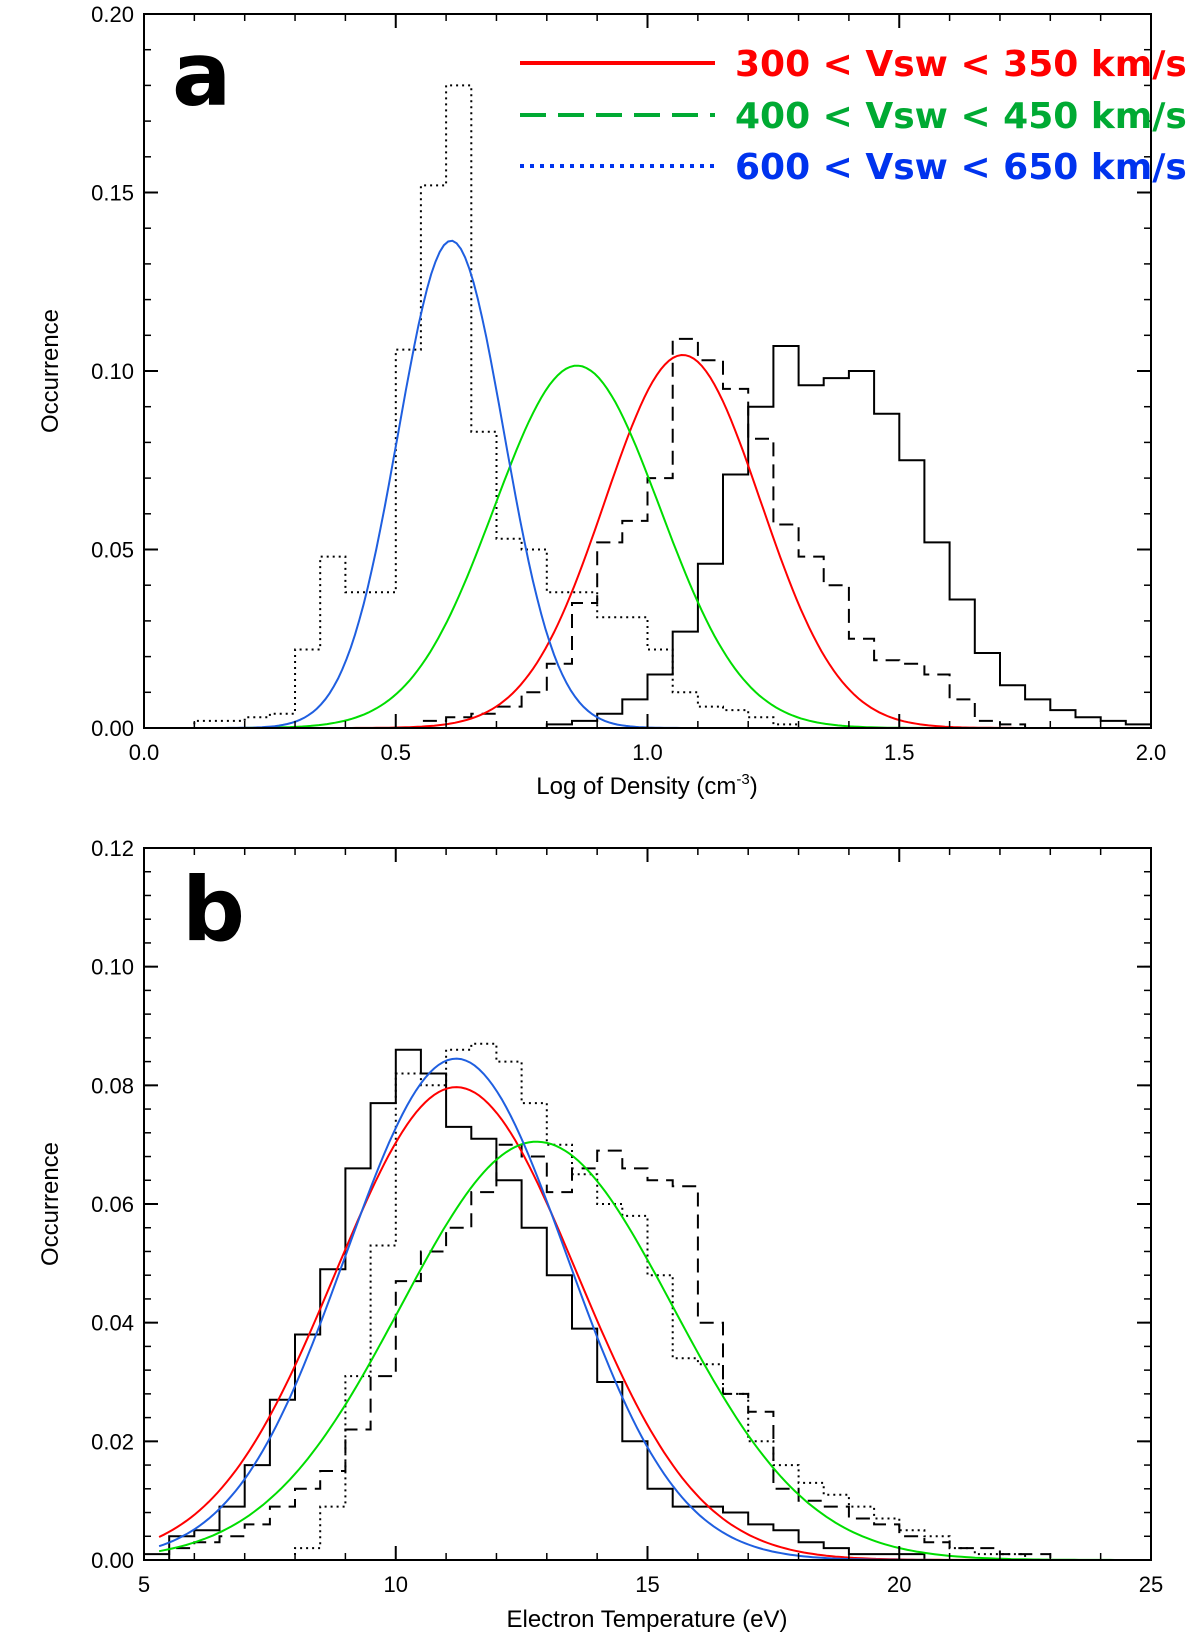 This screenshot has height=1635, width=1200. Describe the element at coordinates (646, 785) in the screenshot. I see `panel-a-x-axis-title: Log of Density (cm-3)` at that location.